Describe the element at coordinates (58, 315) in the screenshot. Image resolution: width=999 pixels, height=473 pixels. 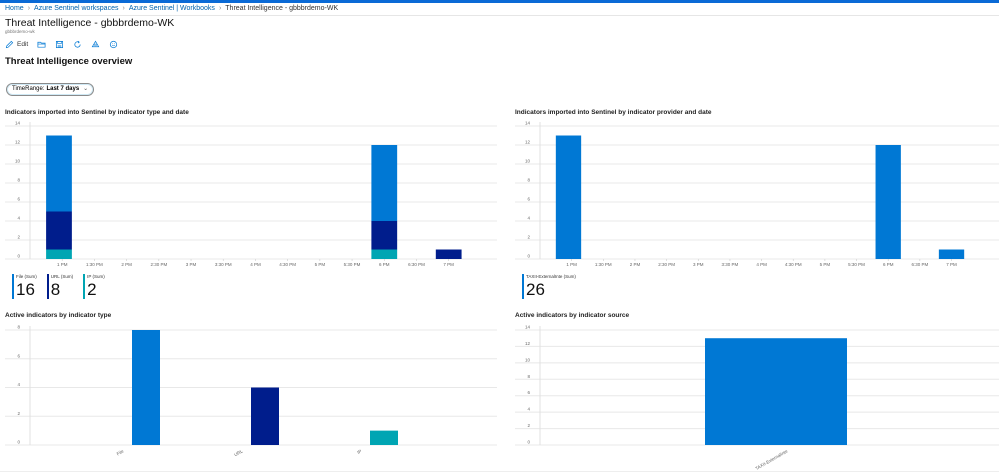
I see `chart-title-active-by-type: Active indicators by indicator type` at that location.